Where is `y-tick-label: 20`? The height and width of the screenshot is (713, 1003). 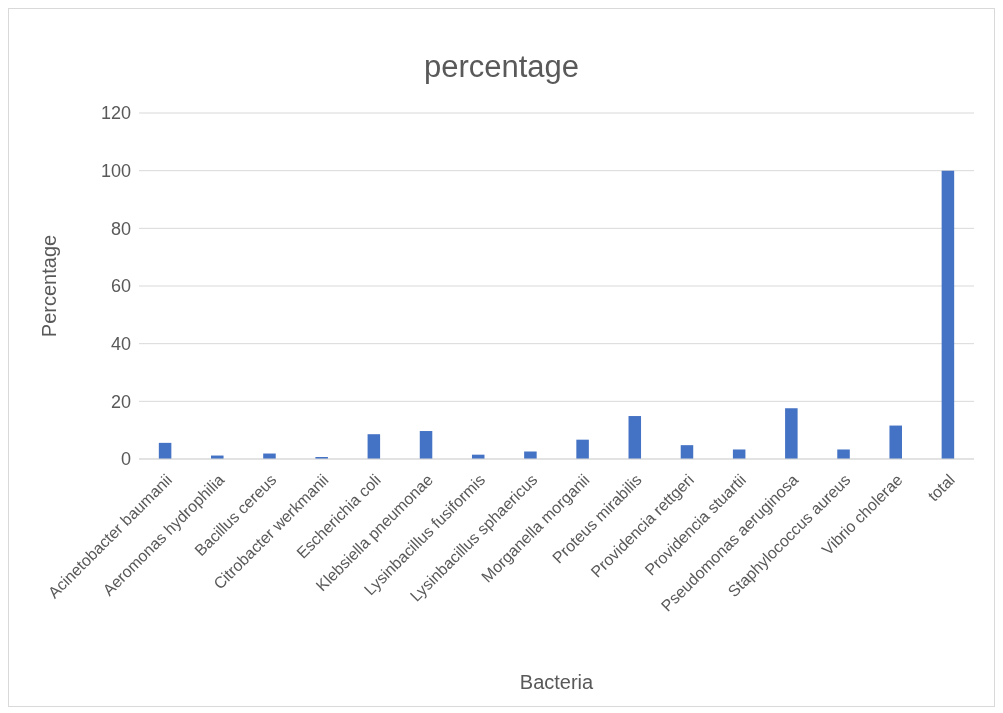
y-tick-label: 20 is located at coordinates (120, 401).